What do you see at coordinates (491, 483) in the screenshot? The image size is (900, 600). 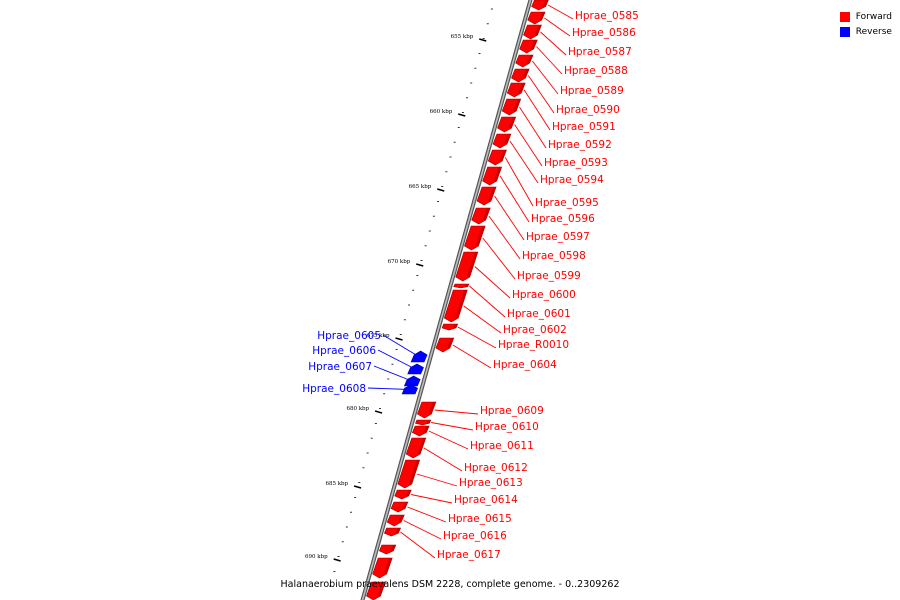 I see `gene-label: Hprae_0613` at bounding box center [491, 483].